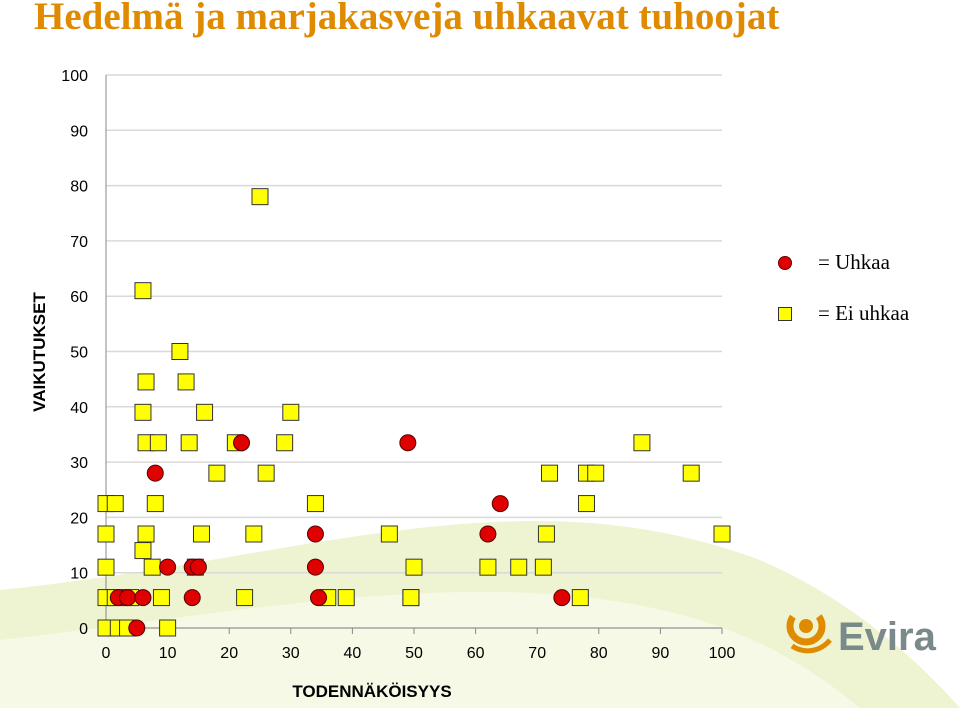 This screenshot has width=960, height=708. What do you see at coordinates (722, 653) in the screenshot?
I see `x-tick-label: 100` at bounding box center [722, 653].